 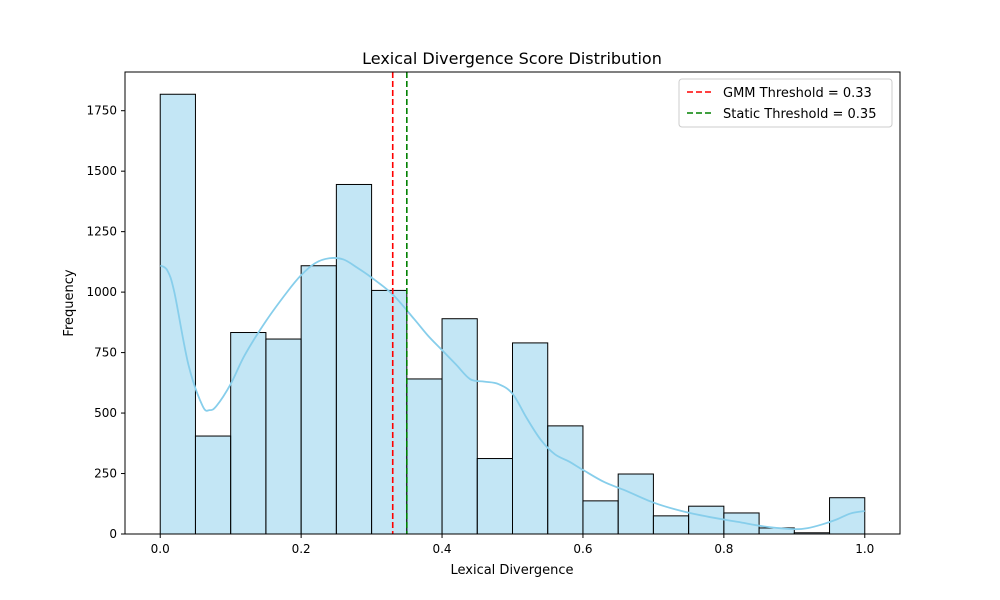 I want to click on y-tick-label-4: 1000, so click(x=101, y=292).